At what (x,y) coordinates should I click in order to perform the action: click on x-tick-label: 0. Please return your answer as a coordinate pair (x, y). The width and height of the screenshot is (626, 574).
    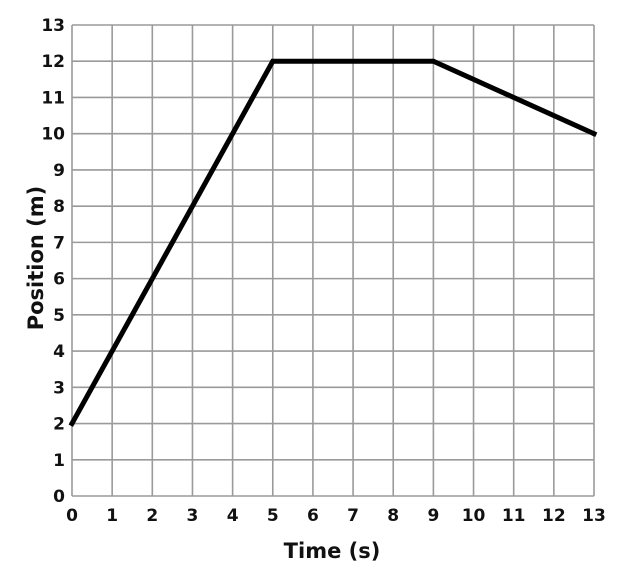
    Looking at the image, I should click on (72, 516).